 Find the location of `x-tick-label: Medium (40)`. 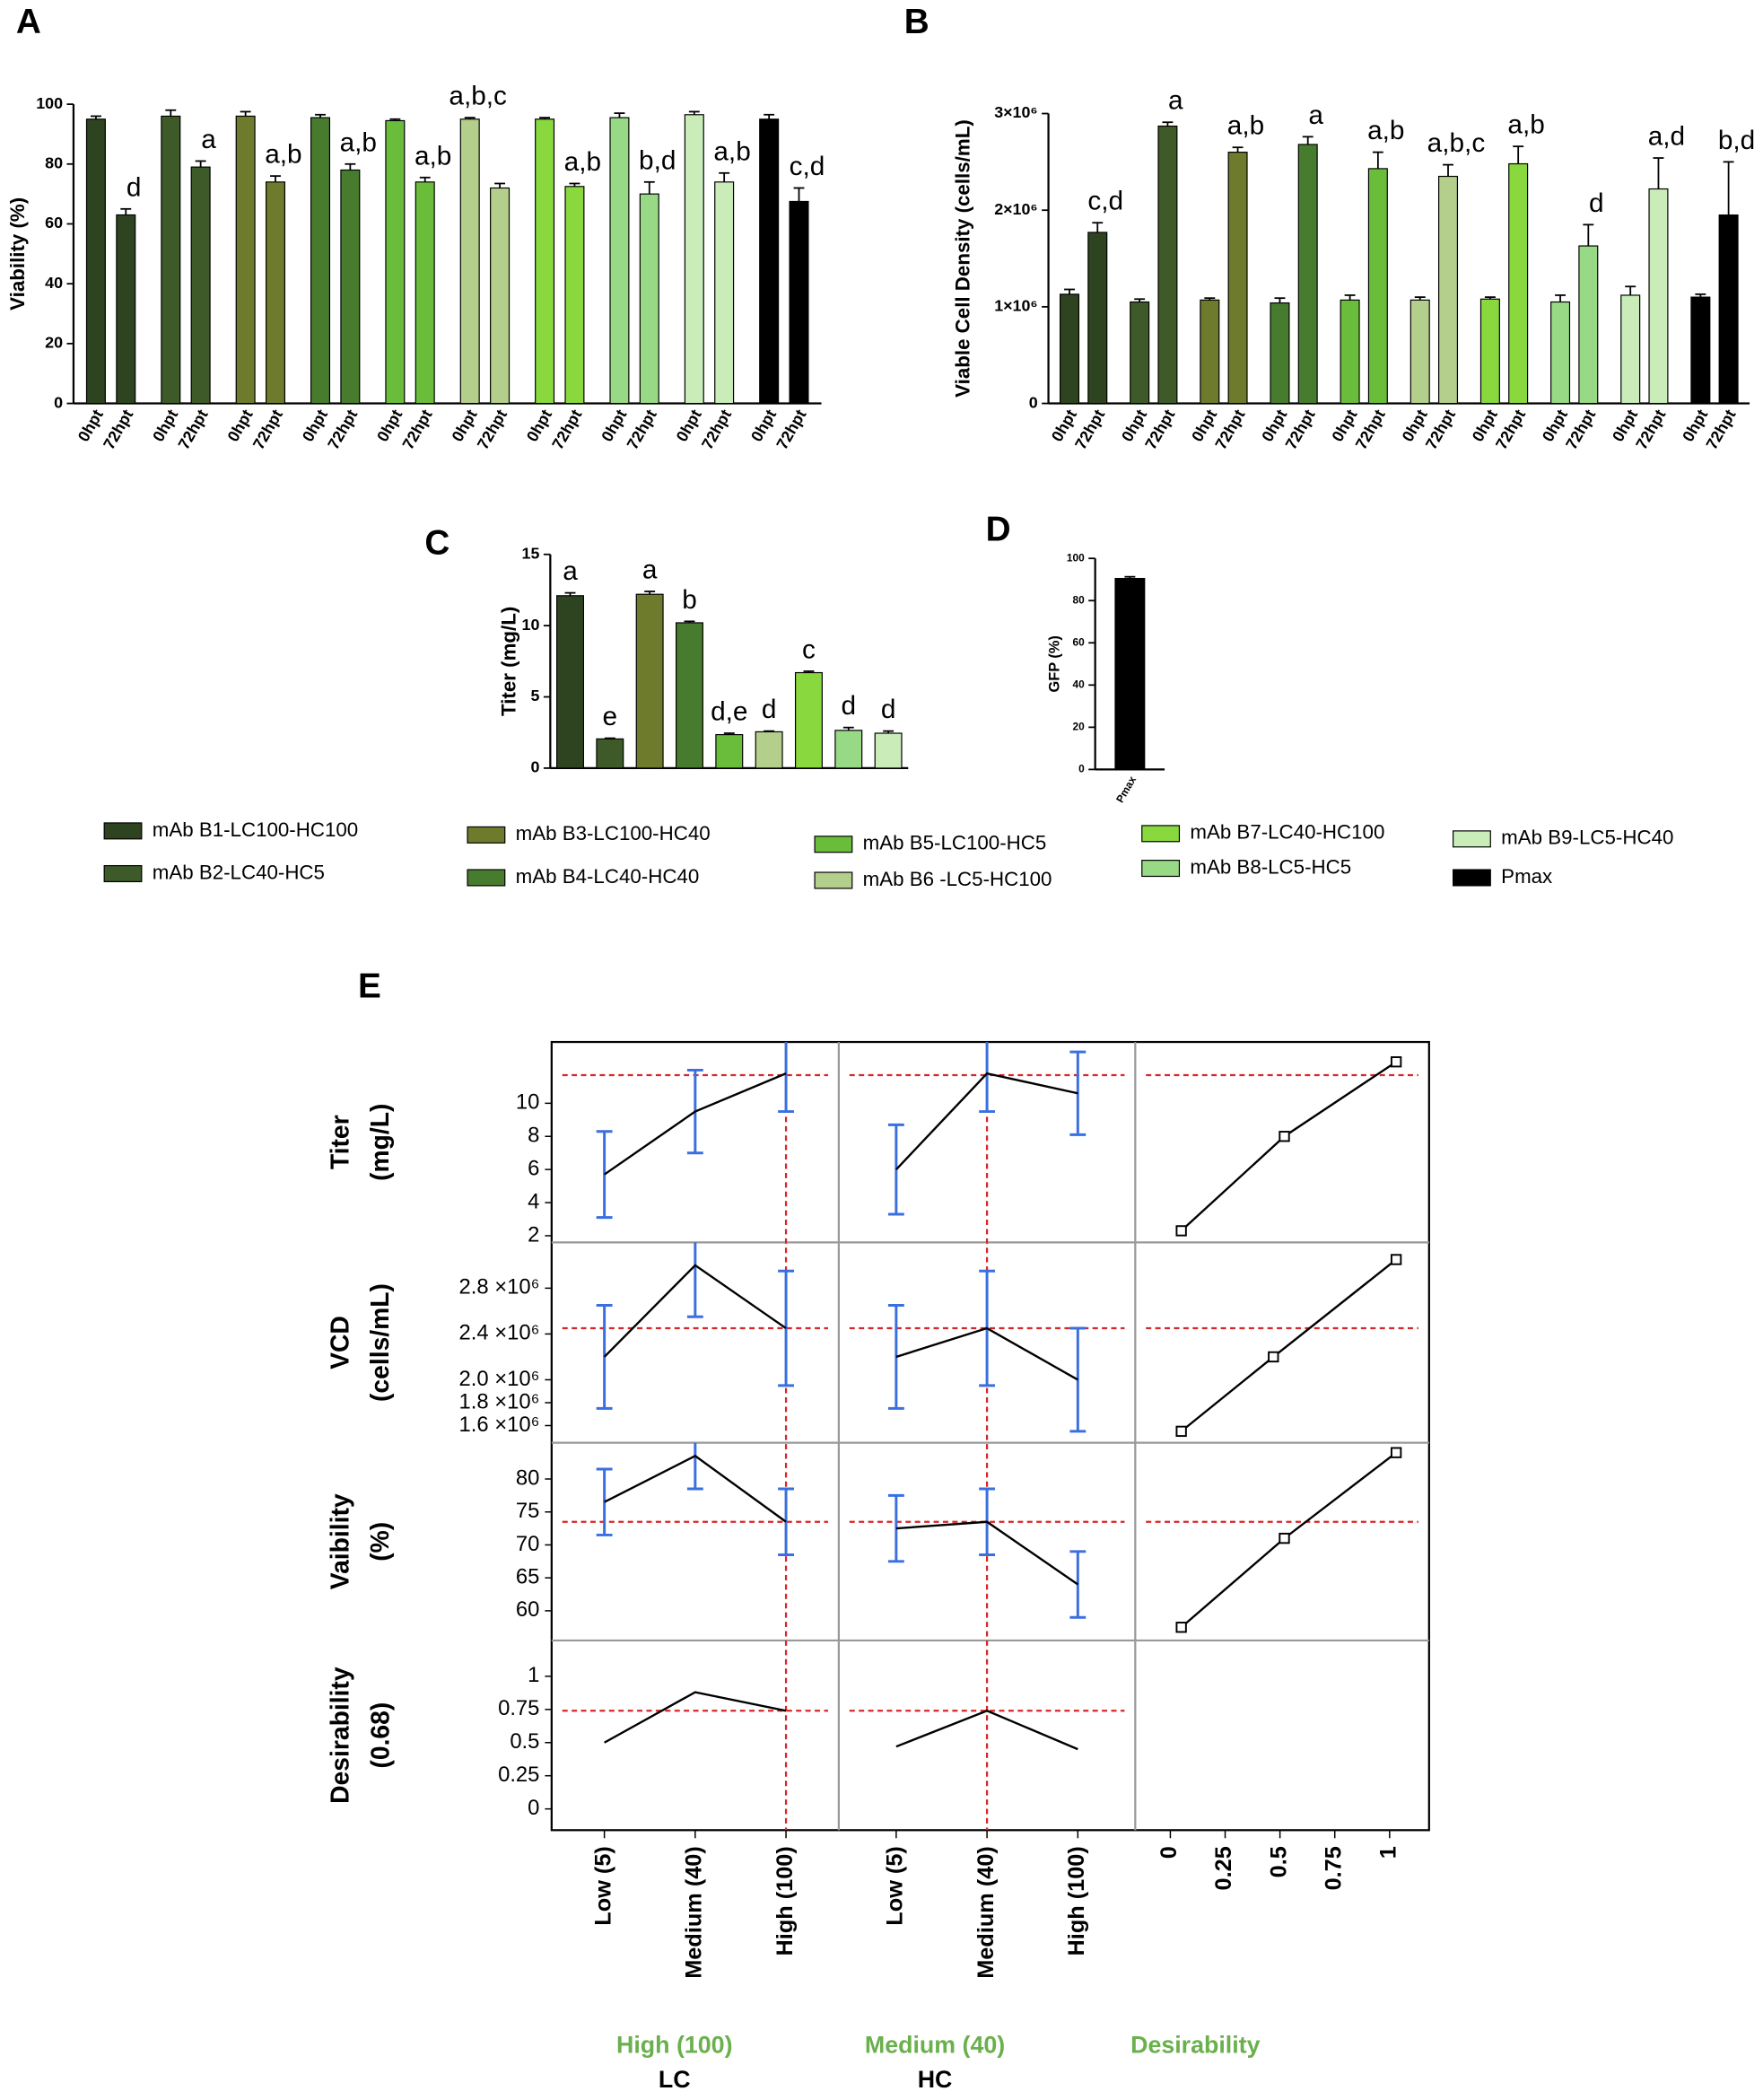

x-tick-label: Medium (40) is located at coordinates (986, 1912).